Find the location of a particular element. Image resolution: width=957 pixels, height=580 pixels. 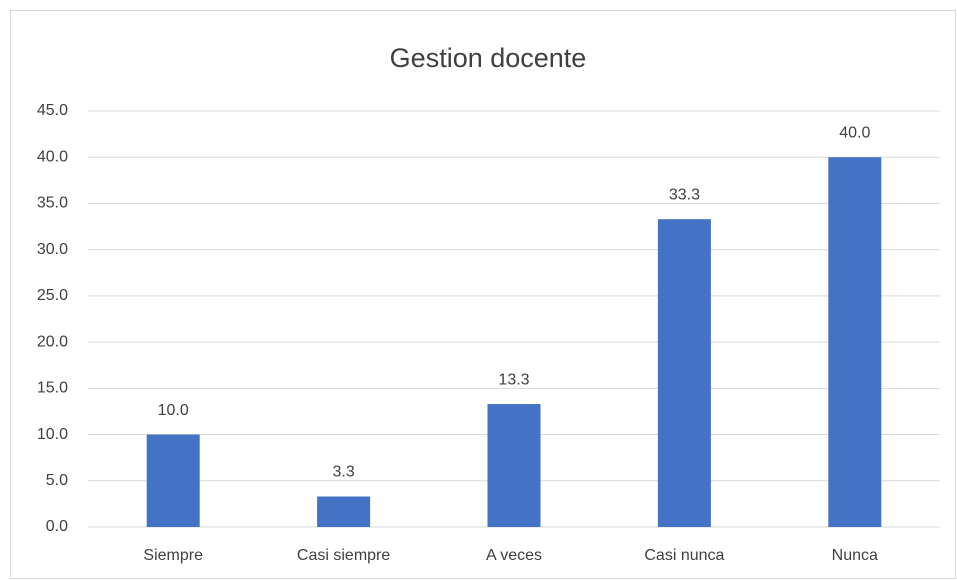

y-tick-label: 20.0 is located at coordinates (52, 341).